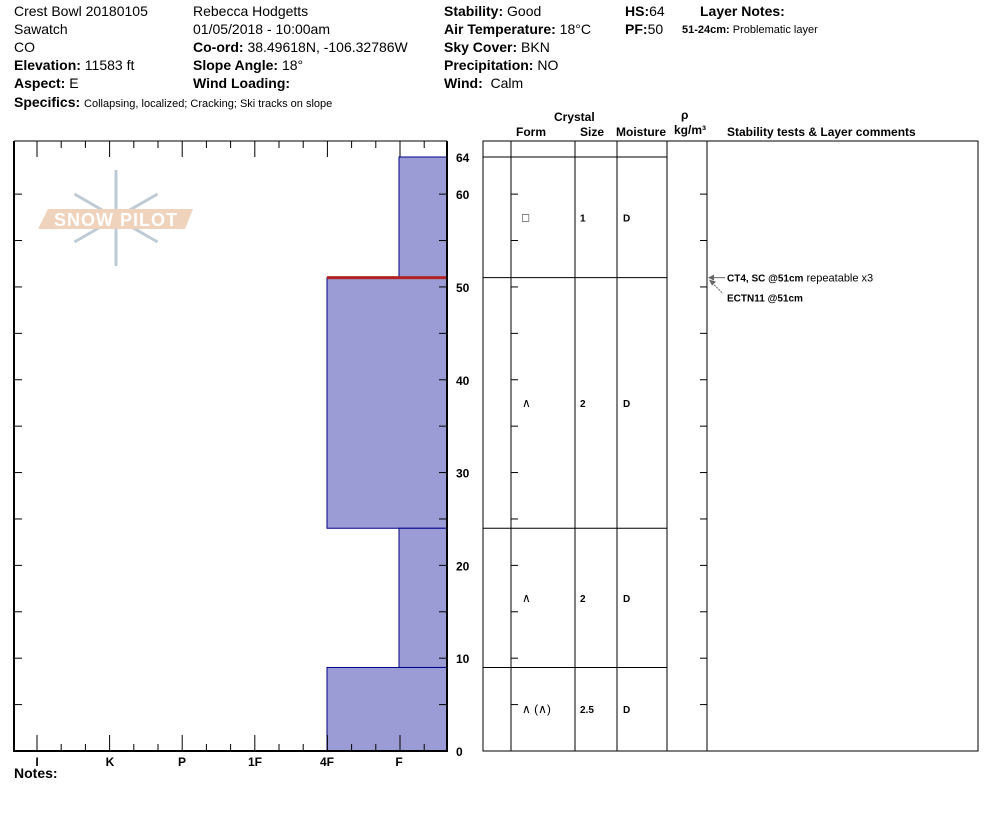 The width and height of the screenshot is (994, 840). What do you see at coordinates (592, 132) in the screenshot?
I see `size-header: Size` at bounding box center [592, 132].